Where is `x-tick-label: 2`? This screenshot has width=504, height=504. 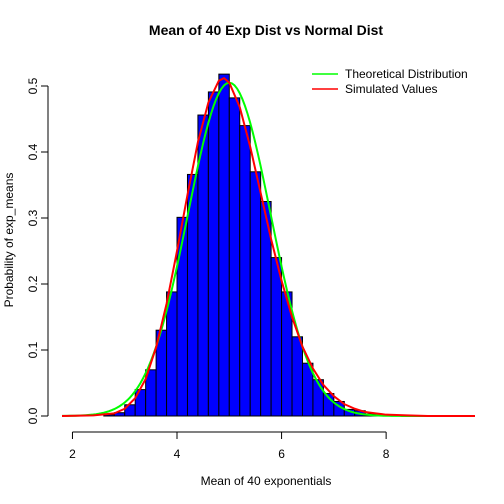
x-tick-label: 2 is located at coordinates (72, 454).